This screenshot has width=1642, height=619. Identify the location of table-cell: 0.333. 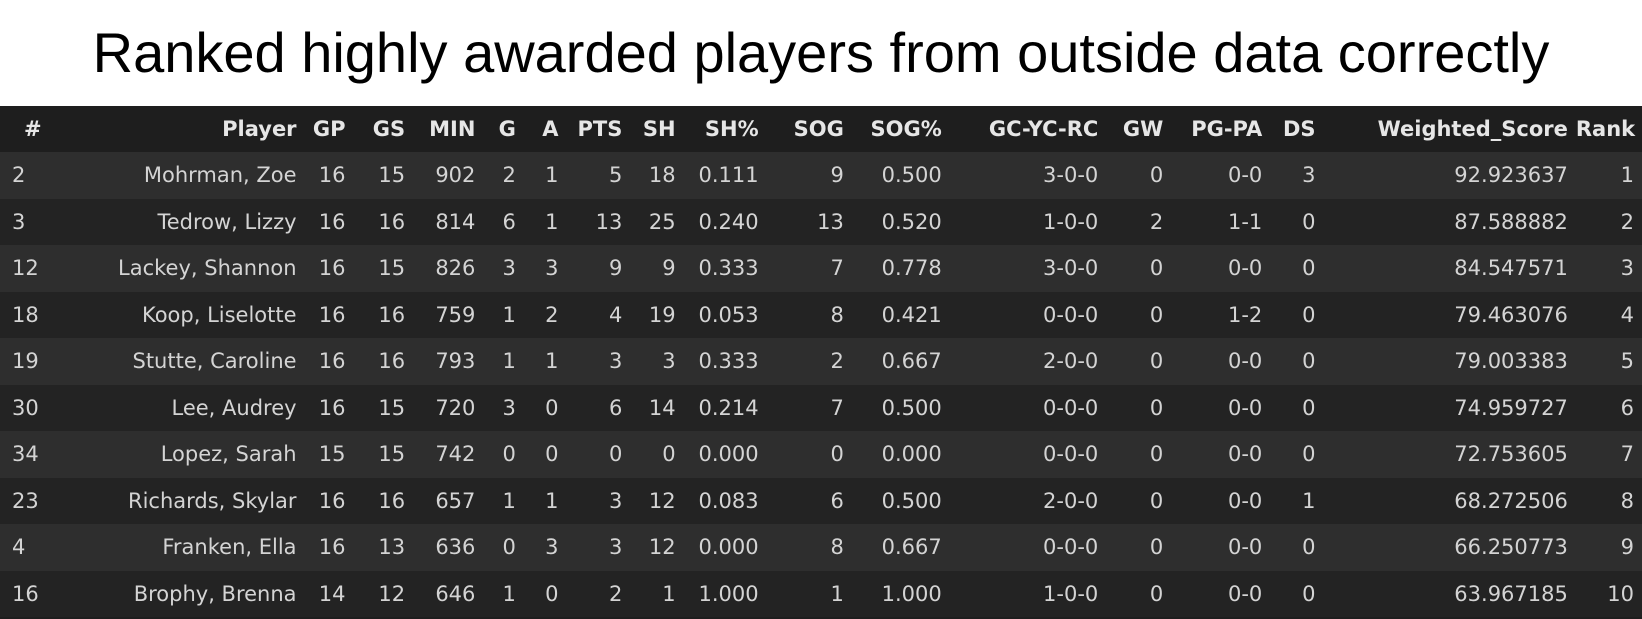
(725, 268).